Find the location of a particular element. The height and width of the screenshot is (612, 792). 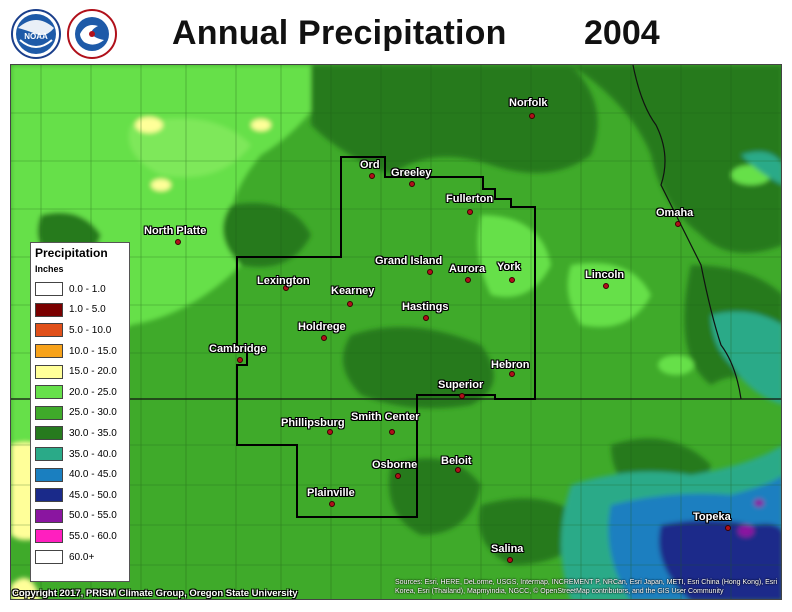

city-label-greeley: Greeley is located at coordinates (411, 173).